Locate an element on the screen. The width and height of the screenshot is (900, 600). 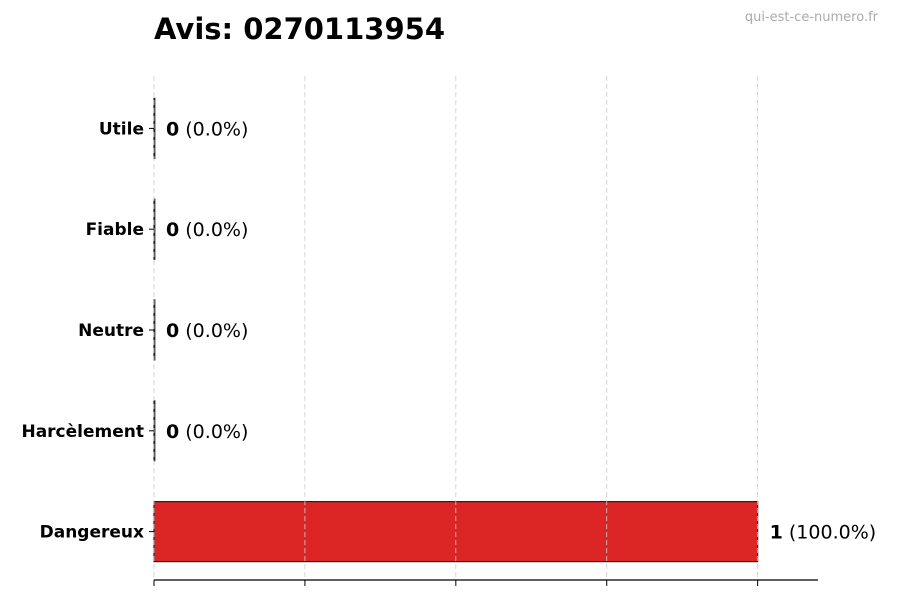
data-label-count: 1 is located at coordinates (776, 533).